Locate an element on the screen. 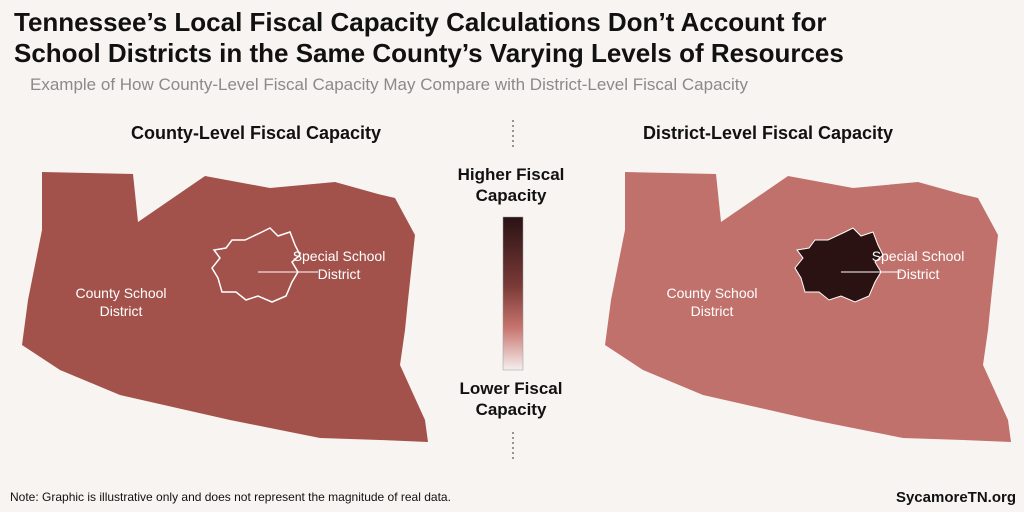  legend-low: Capacity is located at coordinates (511, 409).